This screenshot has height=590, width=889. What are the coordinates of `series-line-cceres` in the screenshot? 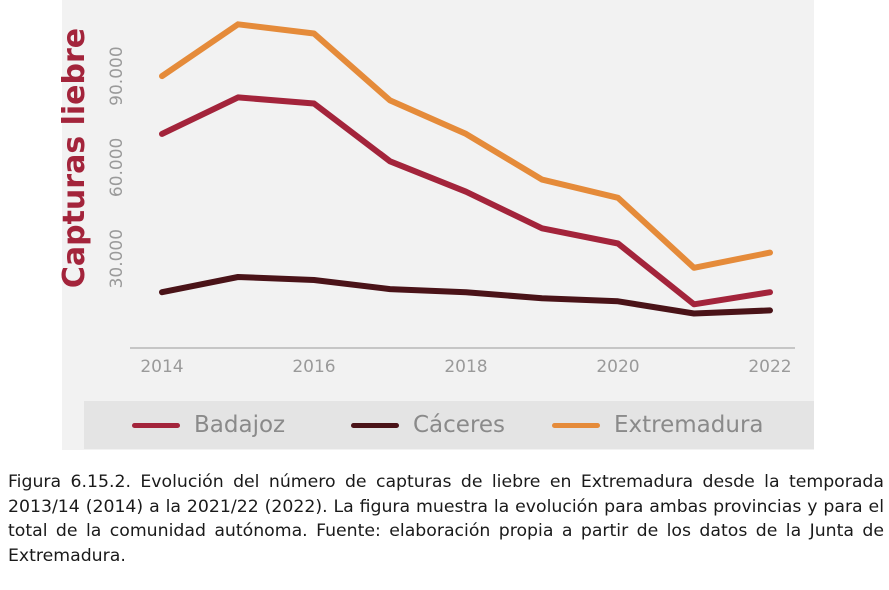 It's located at (466, 295).